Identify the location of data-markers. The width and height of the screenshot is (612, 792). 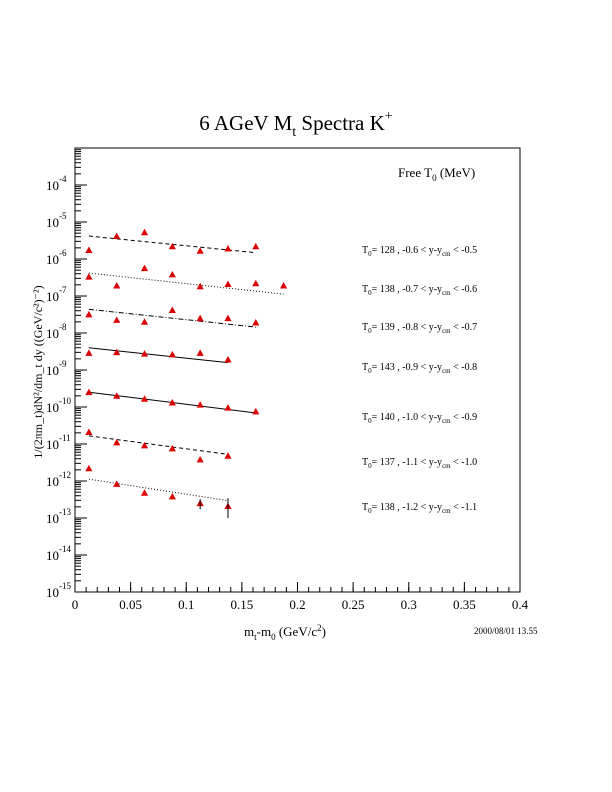
(186, 373).